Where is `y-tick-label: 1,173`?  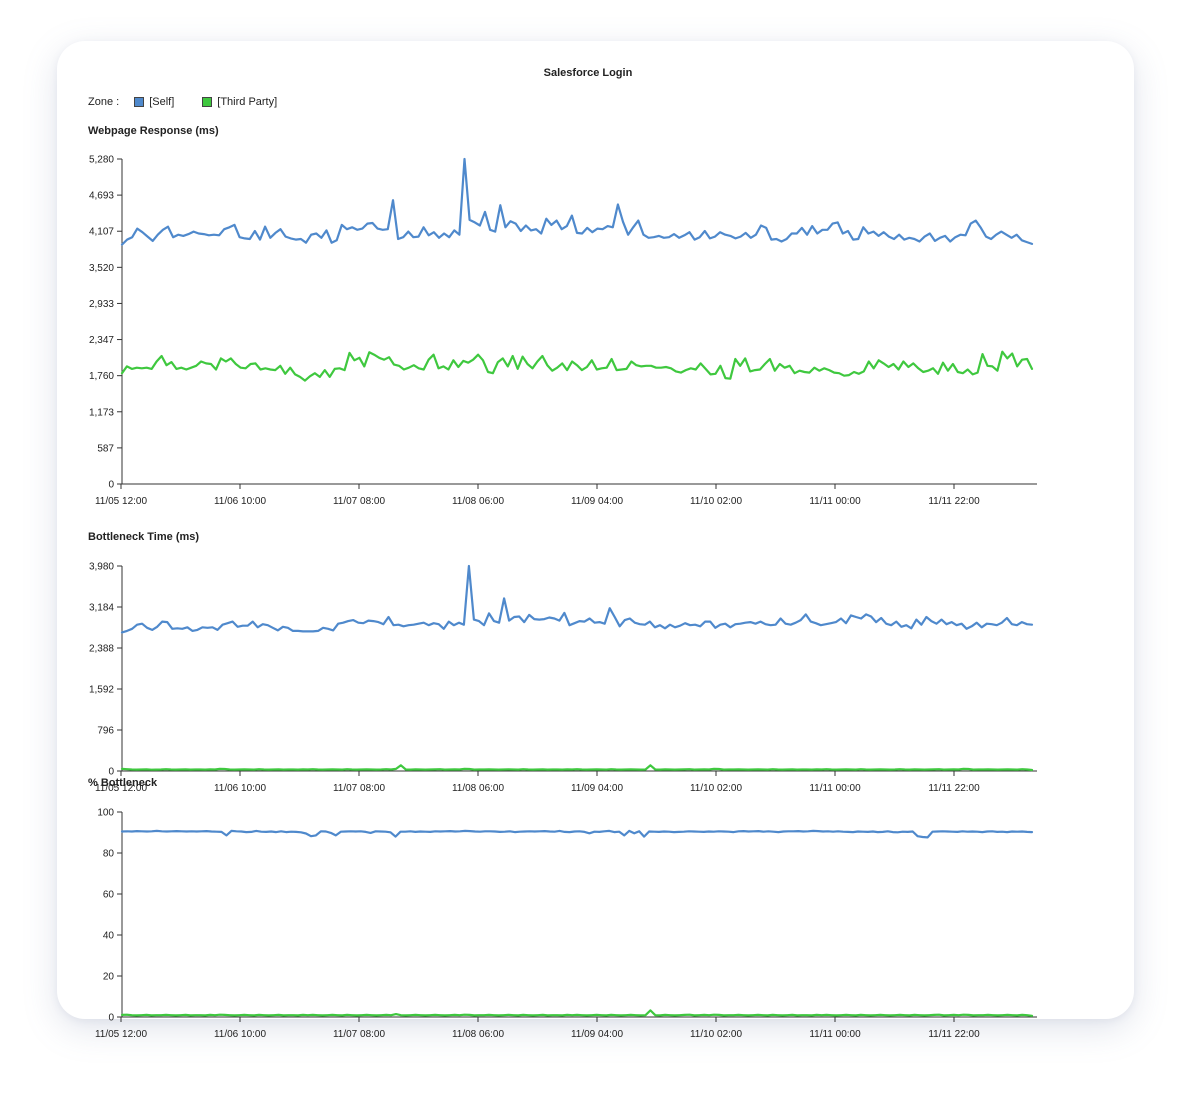
y-tick-label: 1,173 is located at coordinates (101, 412).